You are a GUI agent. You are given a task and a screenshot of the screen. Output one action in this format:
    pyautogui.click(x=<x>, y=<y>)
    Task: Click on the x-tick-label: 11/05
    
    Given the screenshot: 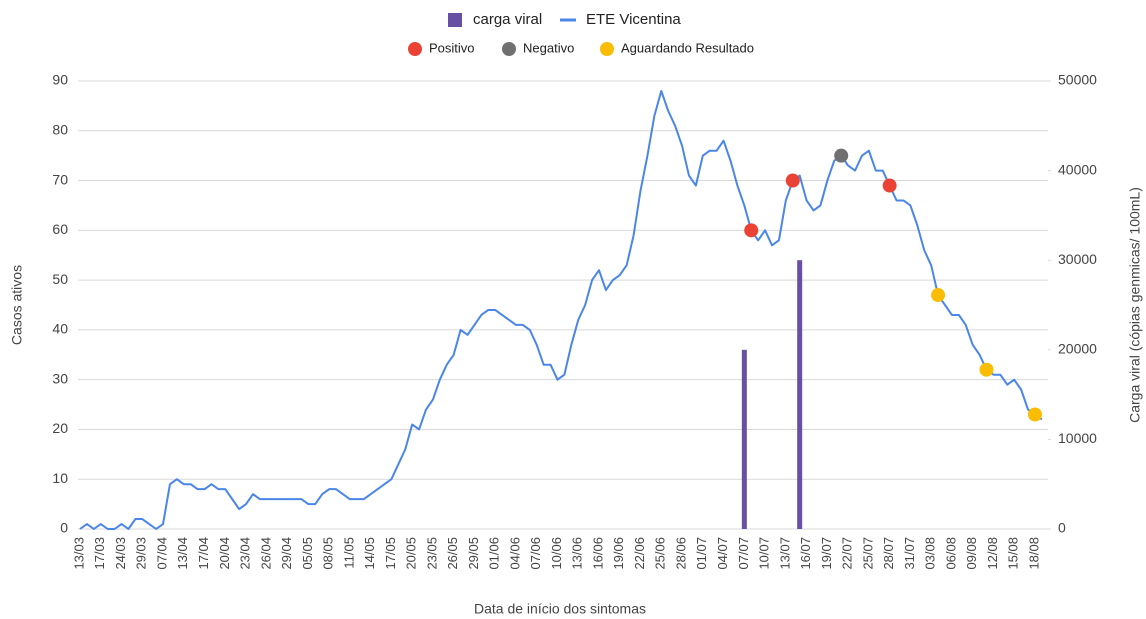 What is the action you would take?
    pyautogui.click(x=348, y=553)
    